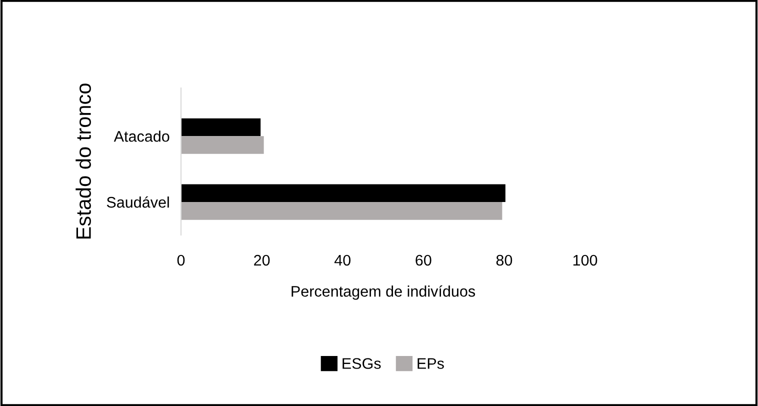 The height and width of the screenshot is (406, 758). Describe the element at coordinates (431, 363) in the screenshot. I see `legend-label: EPs` at that location.